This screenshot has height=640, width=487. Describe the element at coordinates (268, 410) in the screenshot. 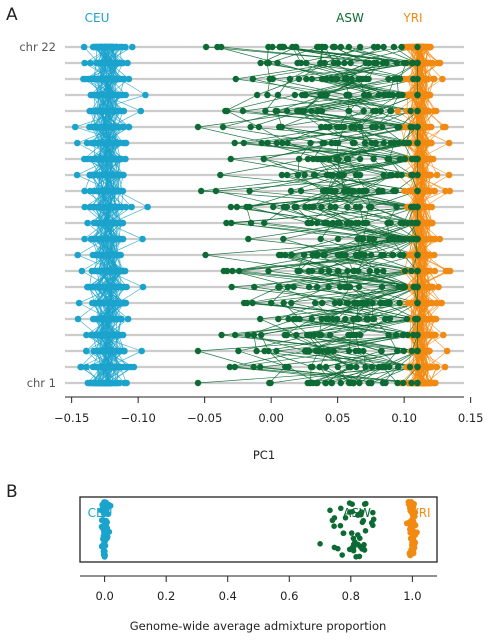

I see `x-axis-a: −0.15 −0.10 −0.05 0.00 0.05 0.10 0.15` at that location.